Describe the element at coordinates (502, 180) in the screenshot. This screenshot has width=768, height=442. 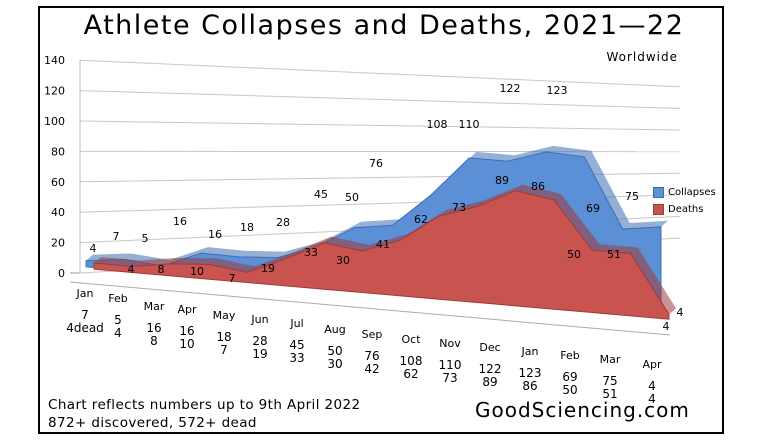
I see `data-label-deaths: 89` at that location.